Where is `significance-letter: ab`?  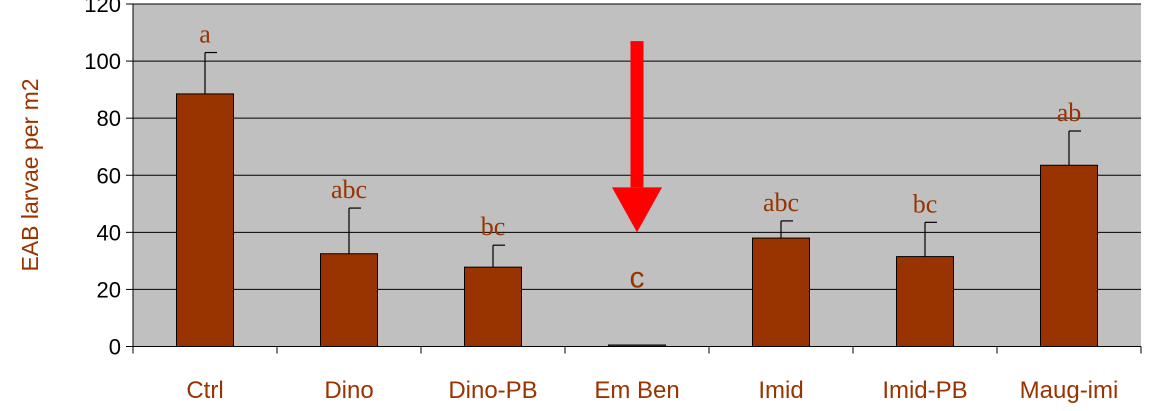 significance-letter: ab is located at coordinates (1069, 112).